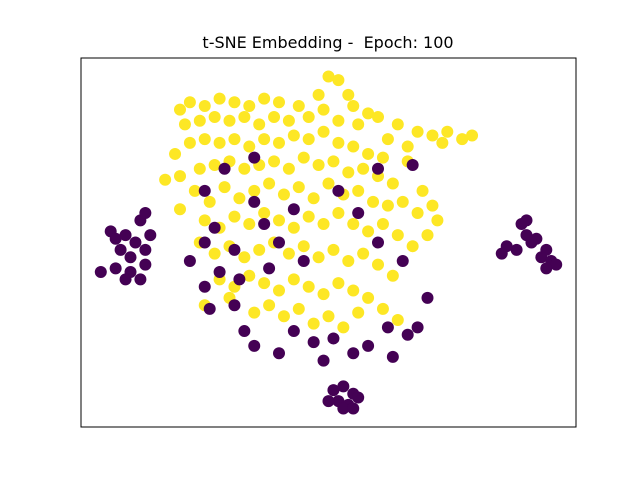 The image size is (640, 480). Describe the element at coordinates (327, 42) in the screenshot. I see `chart-title: t-SNE Embedding - Epoch: 100` at that location.